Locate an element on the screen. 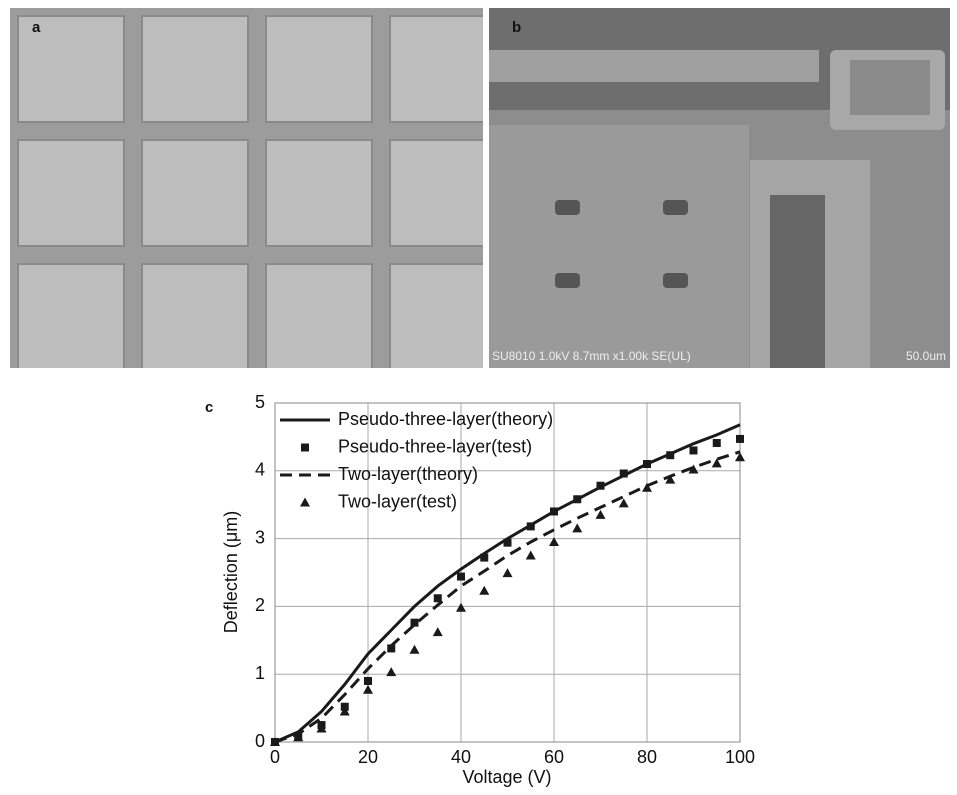  x-tick-label: 20 is located at coordinates (368, 757).